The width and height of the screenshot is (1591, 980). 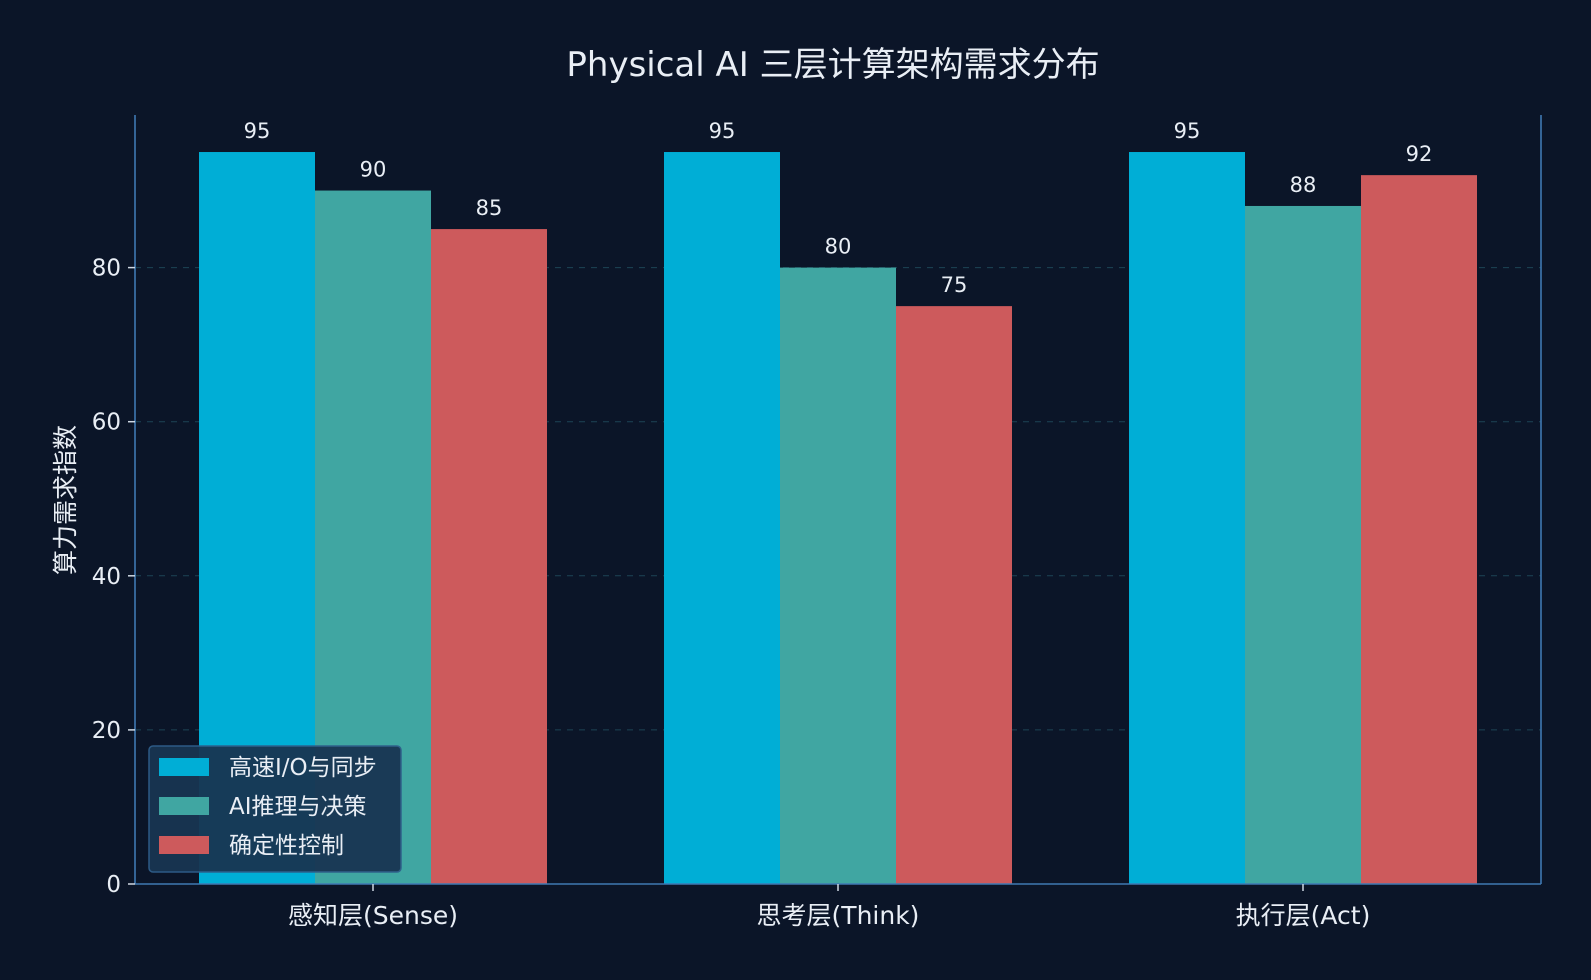 What do you see at coordinates (1303, 185) in the screenshot?
I see `data-label: 88` at bounding box center [1303, 185].